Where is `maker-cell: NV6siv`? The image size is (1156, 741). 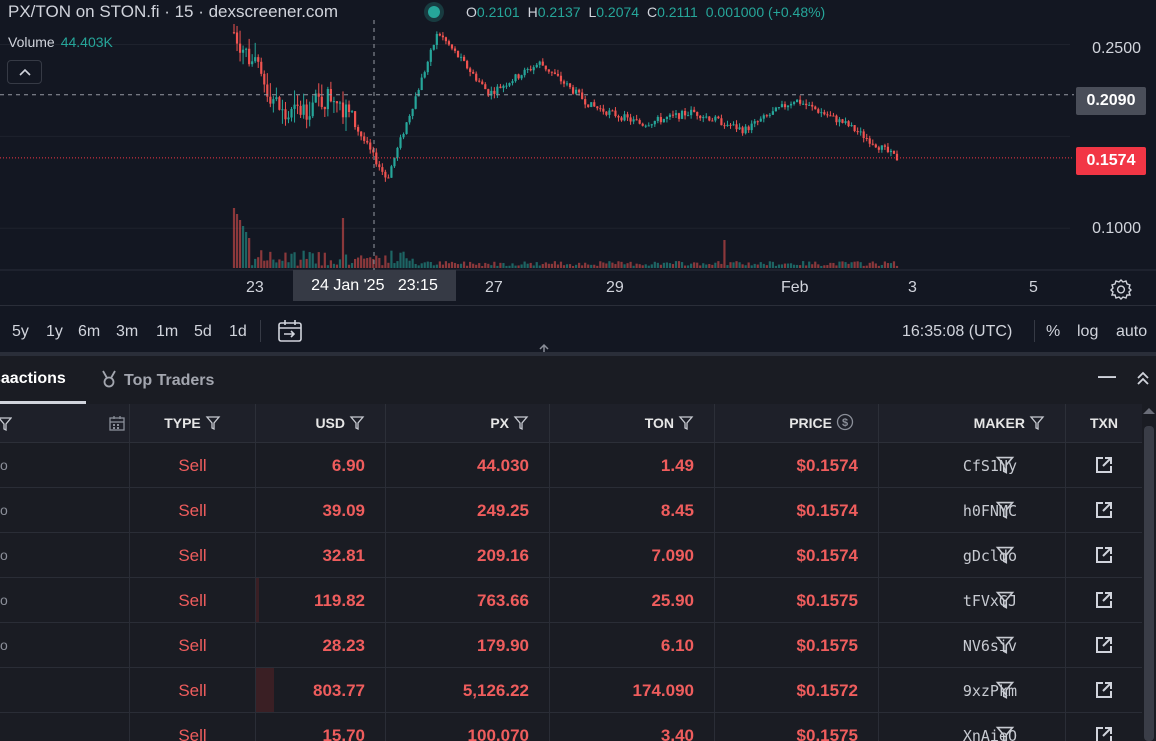 maker-cell: NV6siv is located at coordinates (972, 645).